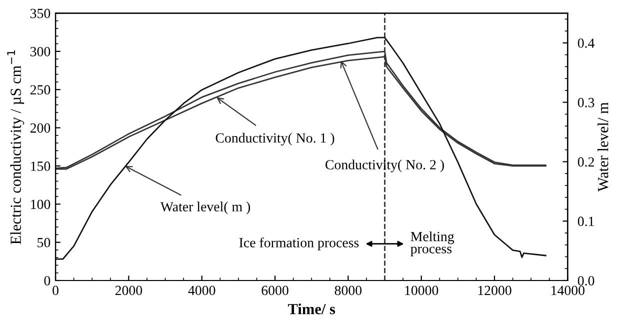  I want to click on y2-tick-label: 0.0, so click(586, 281).